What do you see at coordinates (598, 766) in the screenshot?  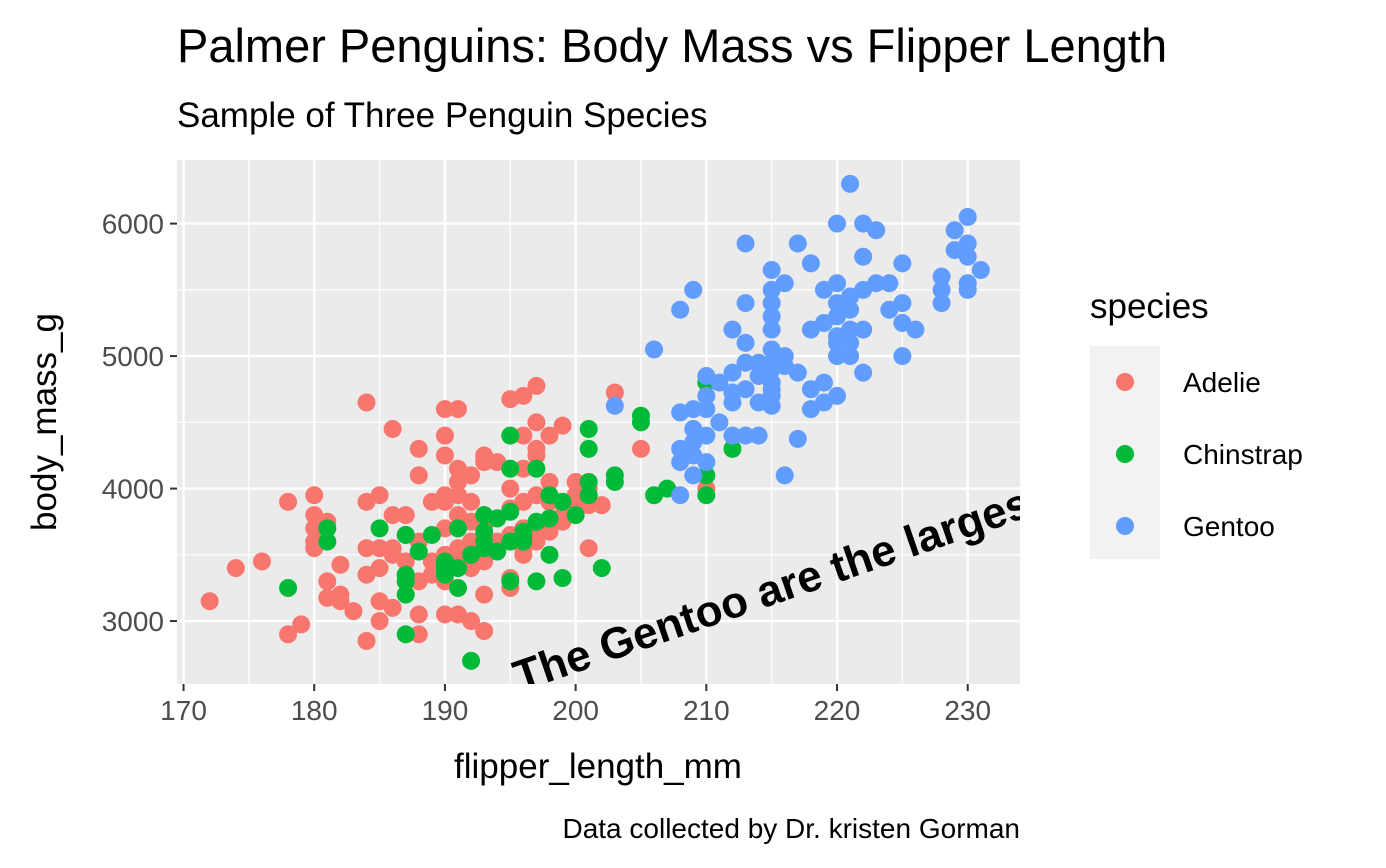 I see `x-axis-title: flipper_length_mm` at bounding box center [598, 766].